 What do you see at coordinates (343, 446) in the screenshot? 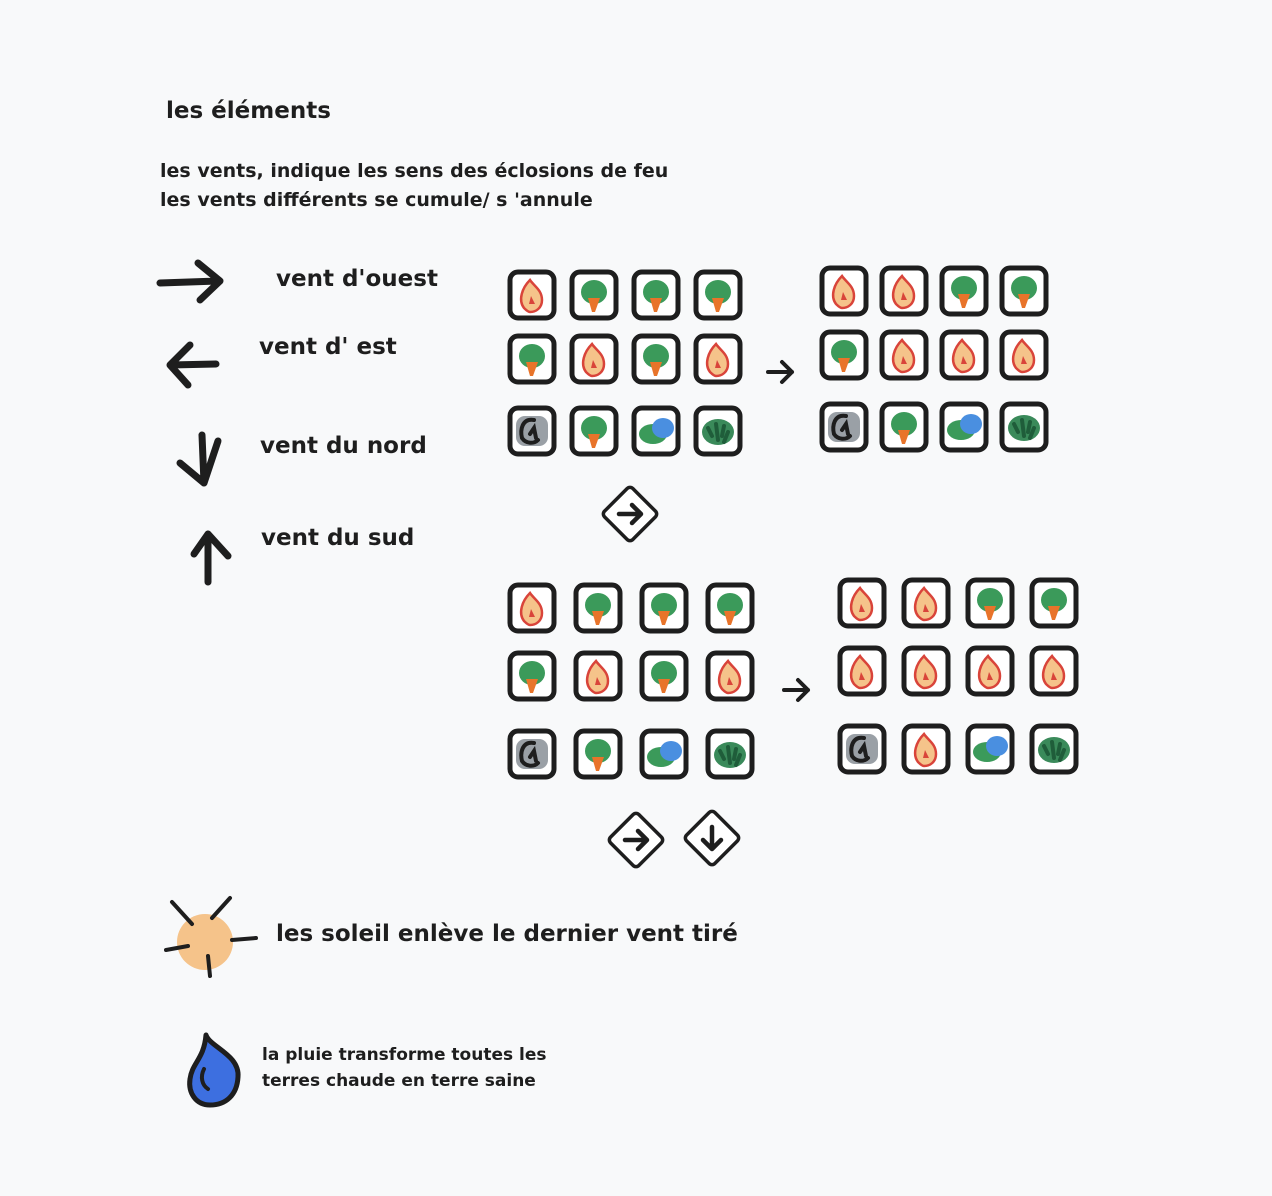
I see `wind-label-nord: vent du nord` at bounding box center [343, 446].